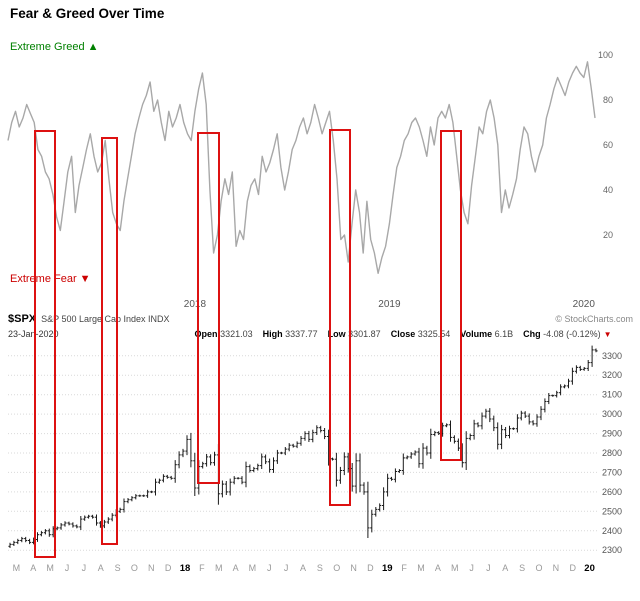  Describe the element at coordinates (105, 319) in the screenshot. I see `spx-index-name: S&P 500 Large Cap Index INDX` at that location.